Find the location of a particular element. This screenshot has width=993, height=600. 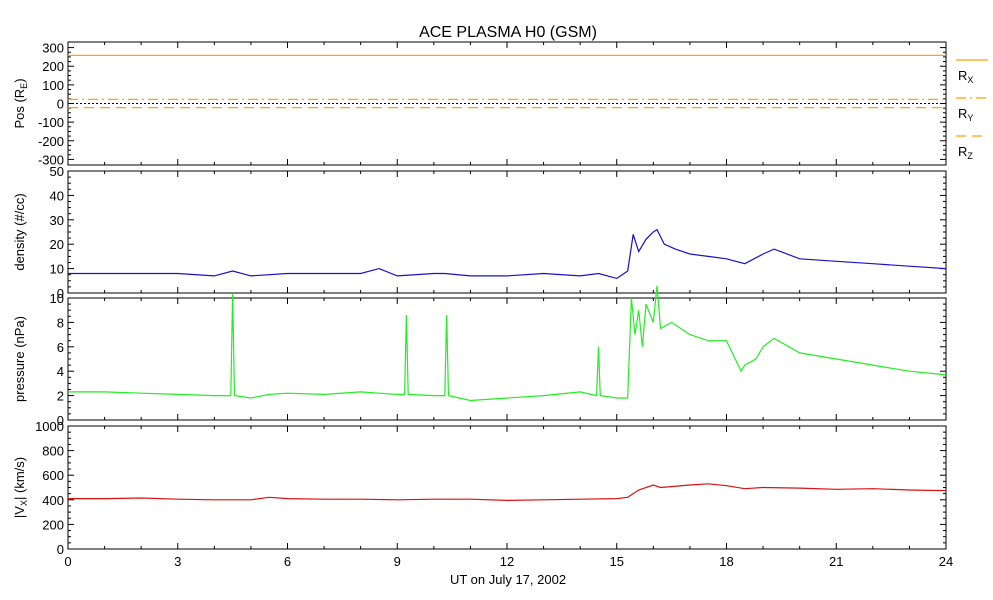

legend-label-subscript: Y is located at coordinates (970, 118).